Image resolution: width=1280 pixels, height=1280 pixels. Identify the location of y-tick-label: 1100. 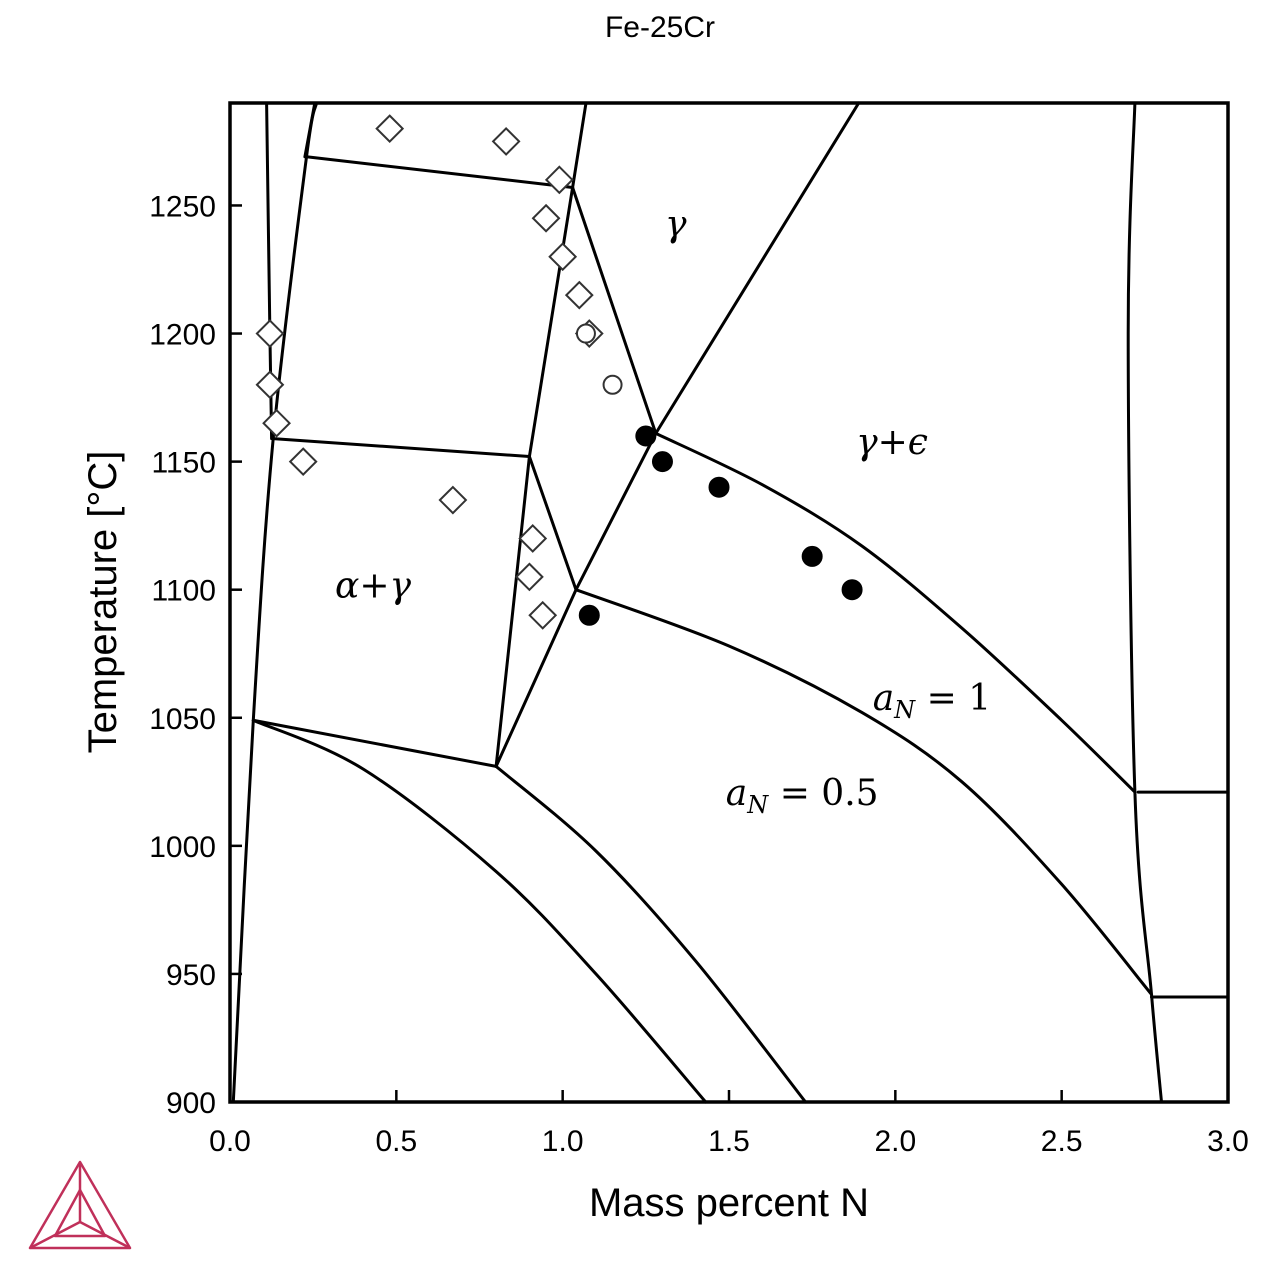
(183, 591).